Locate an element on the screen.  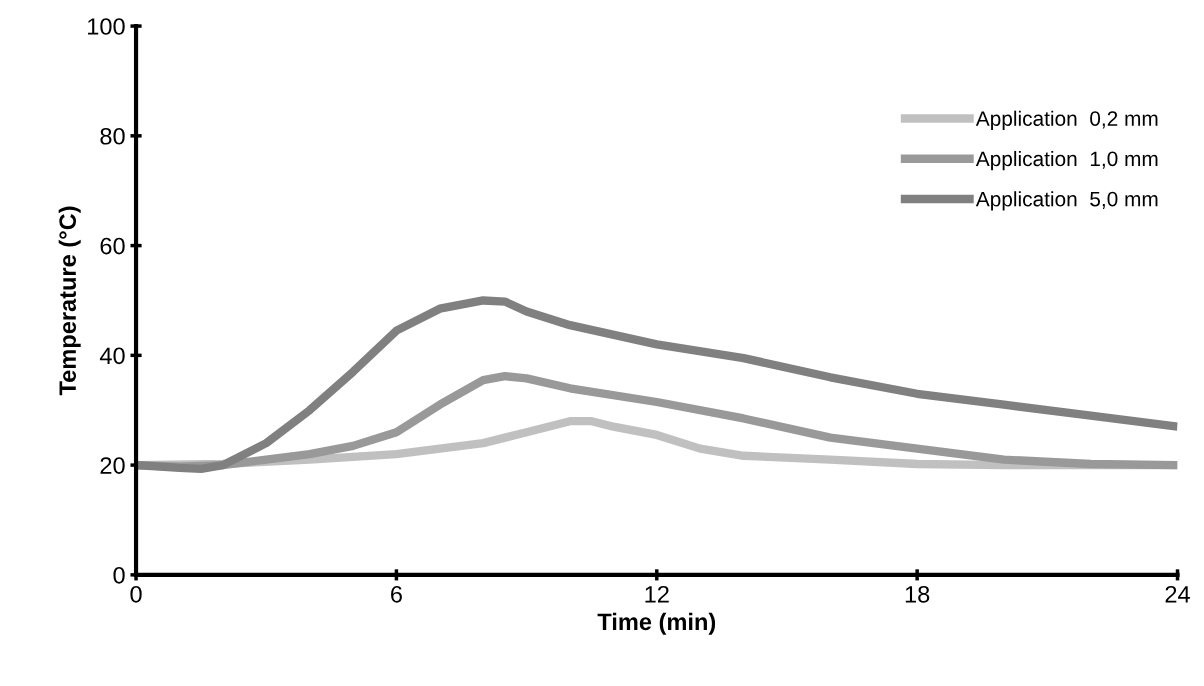
y-tick-label: 40 is located at coordinates (112, 356).